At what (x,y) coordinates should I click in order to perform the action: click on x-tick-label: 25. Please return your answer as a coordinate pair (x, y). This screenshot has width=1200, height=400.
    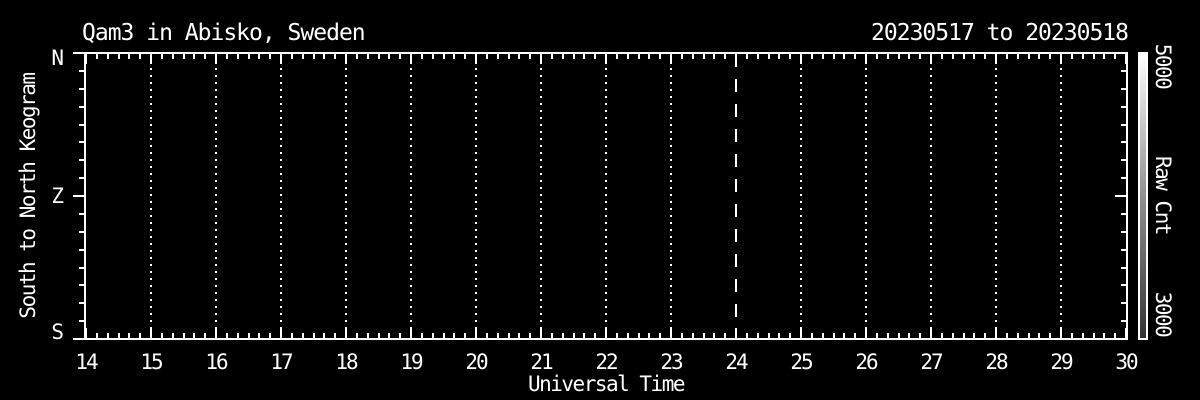
    Looking at the image, I should click on (801, 362).